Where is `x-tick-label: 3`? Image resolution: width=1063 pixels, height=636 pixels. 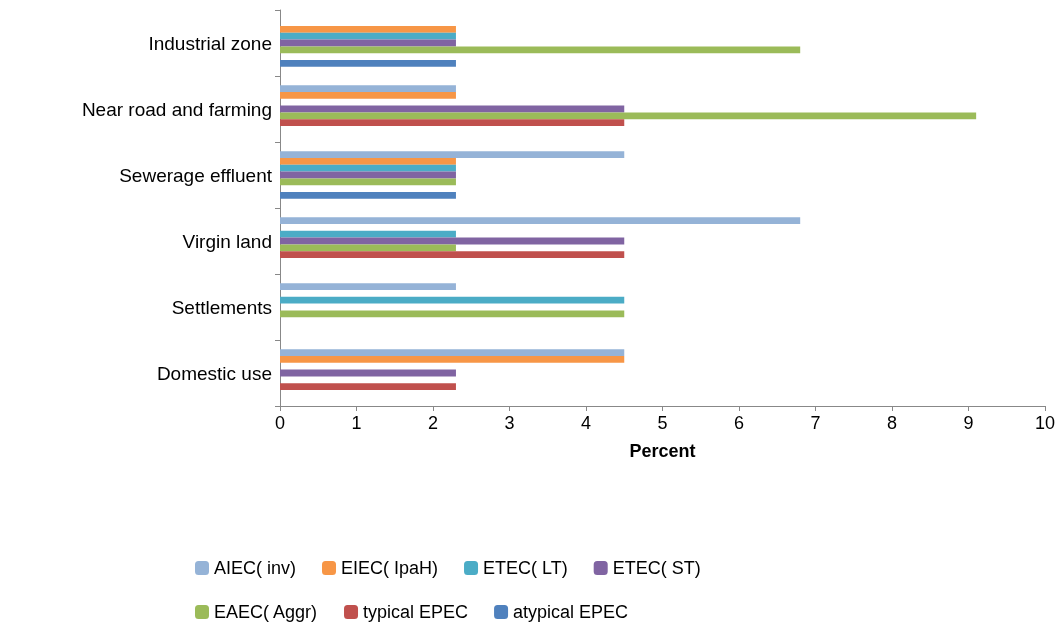 x-tick-label: 3 is located at coordinates (509, 423).